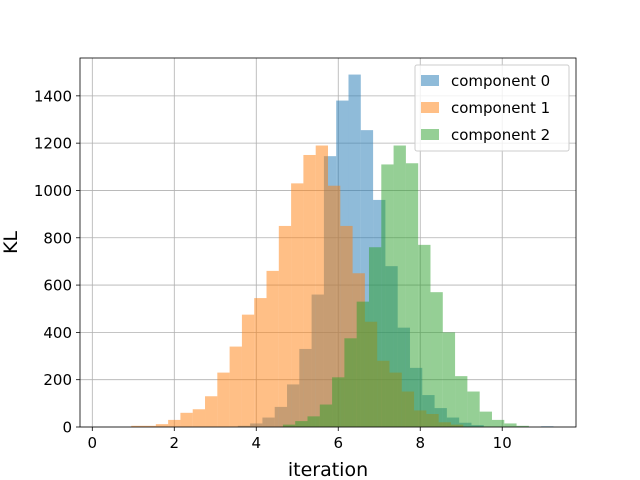 This screenshot has height=480, width=640. I want to click on y-axis-label: KL, so click(11, 242).